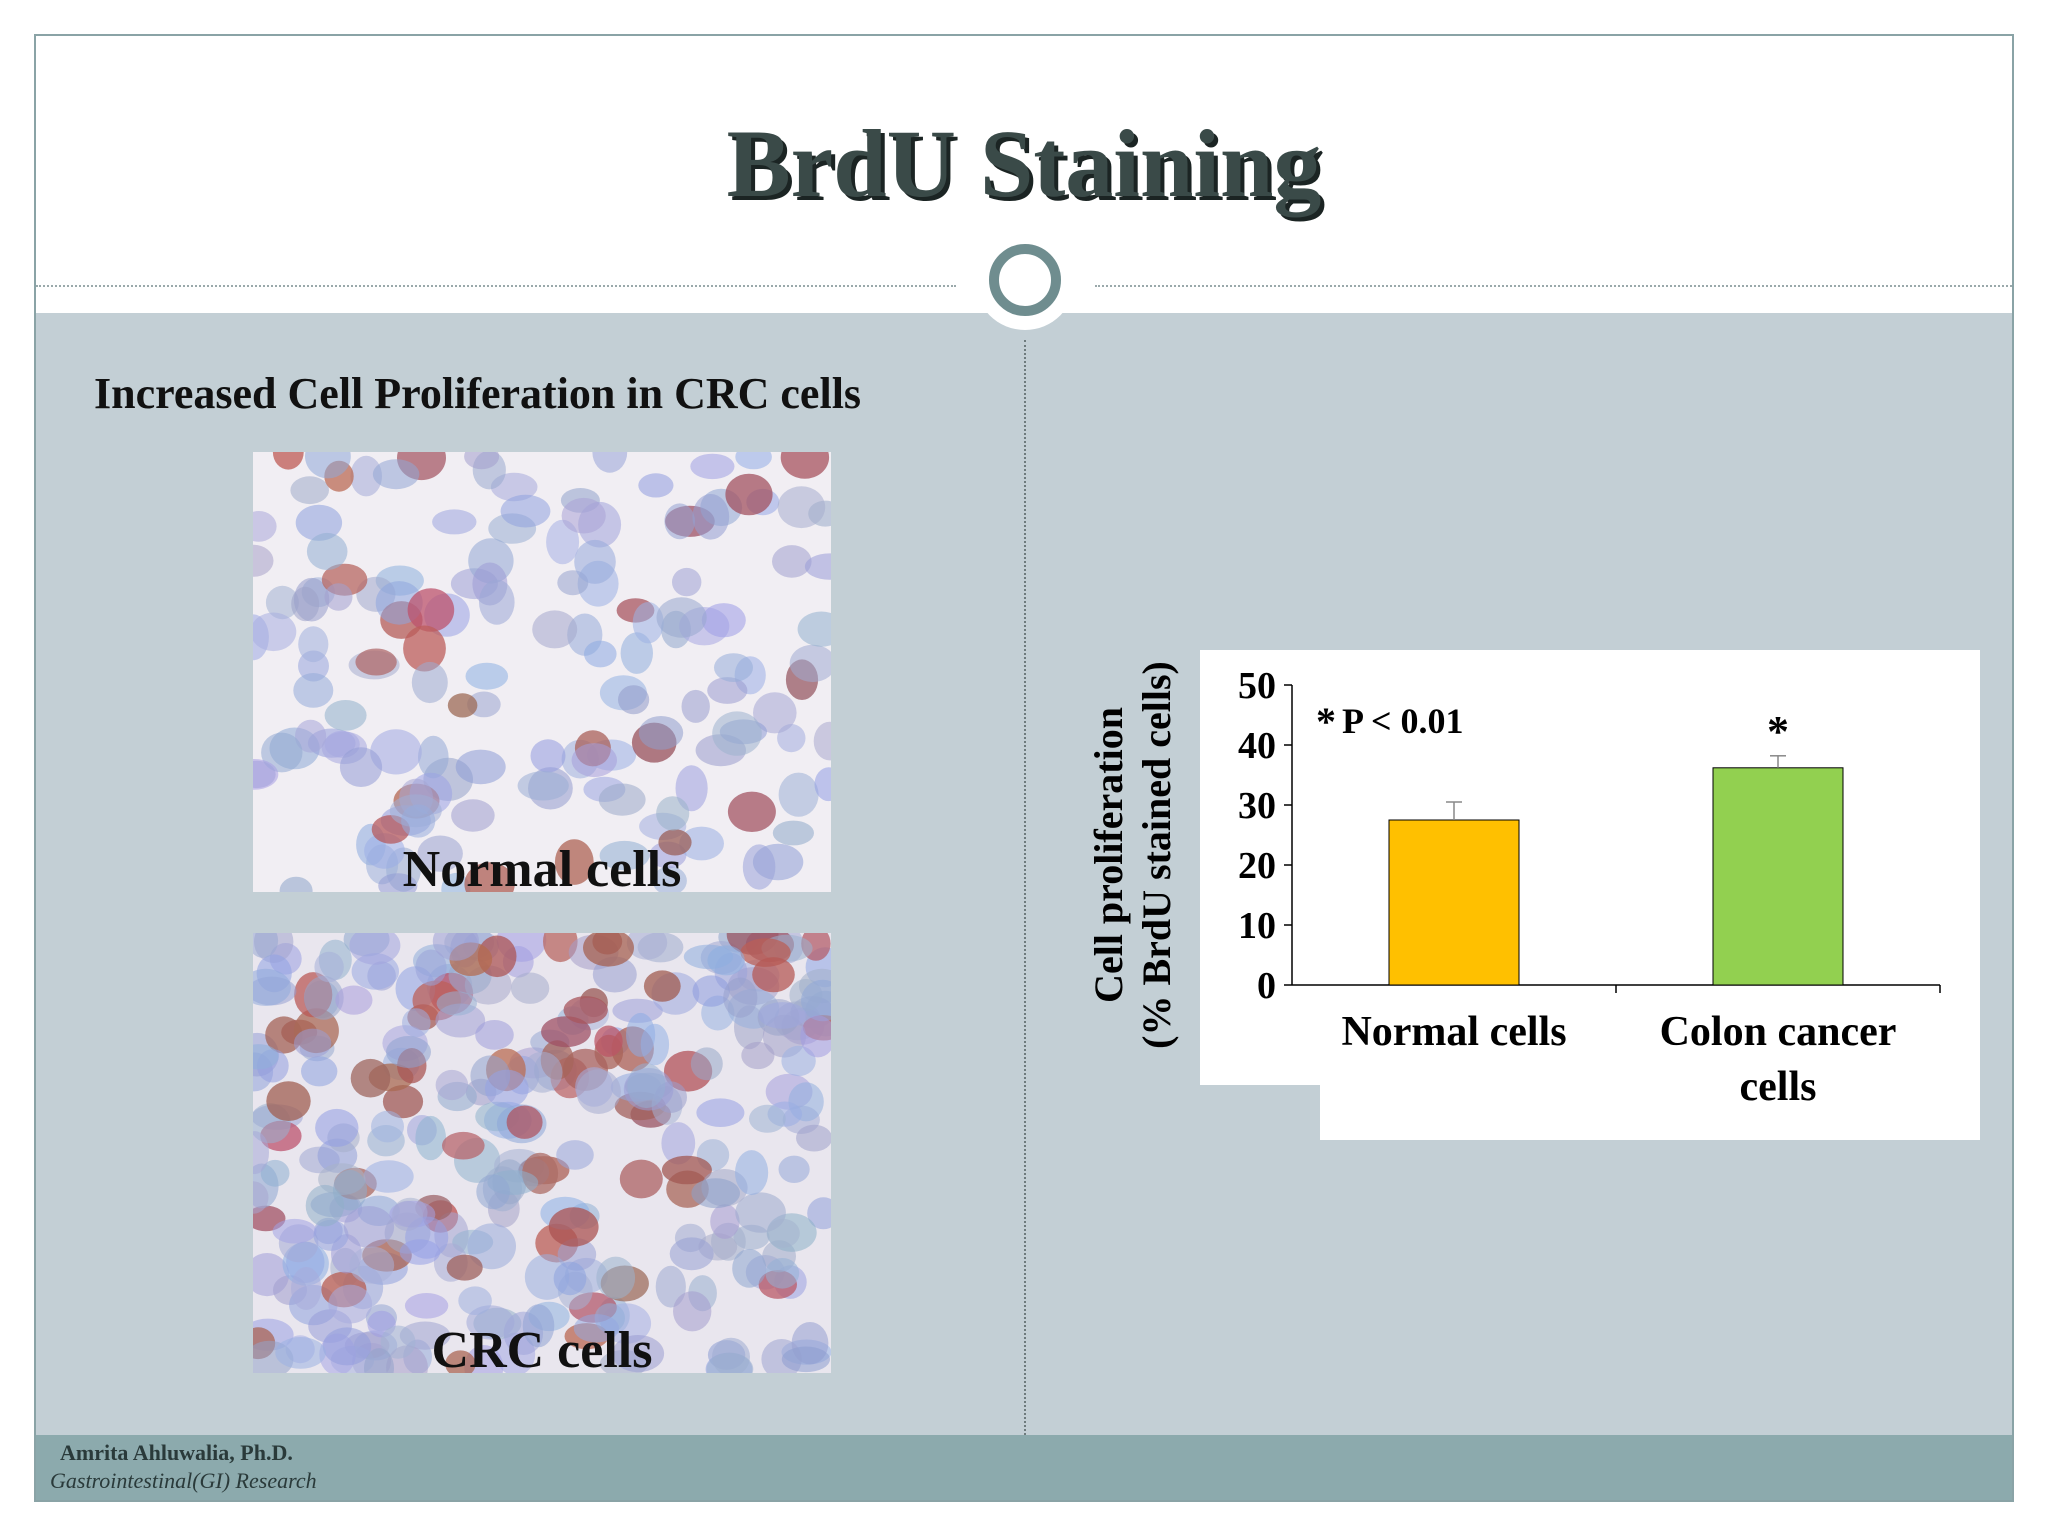 The width and height of the screenshot is (2048, 1536). What do you see at coordinates (542, 1153) in the screenshot?
I see `crc-cells-image: CRC cells` at bounding box center [542, 1153].